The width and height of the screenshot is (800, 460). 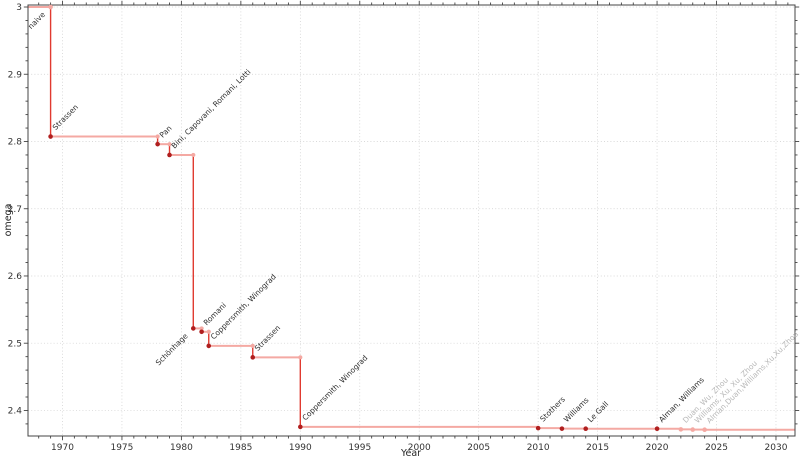 What do you see at coordinates (15, 210) in the screenshot?
I see `y-tick-label: 2.7` at bounding box center [15, 210].